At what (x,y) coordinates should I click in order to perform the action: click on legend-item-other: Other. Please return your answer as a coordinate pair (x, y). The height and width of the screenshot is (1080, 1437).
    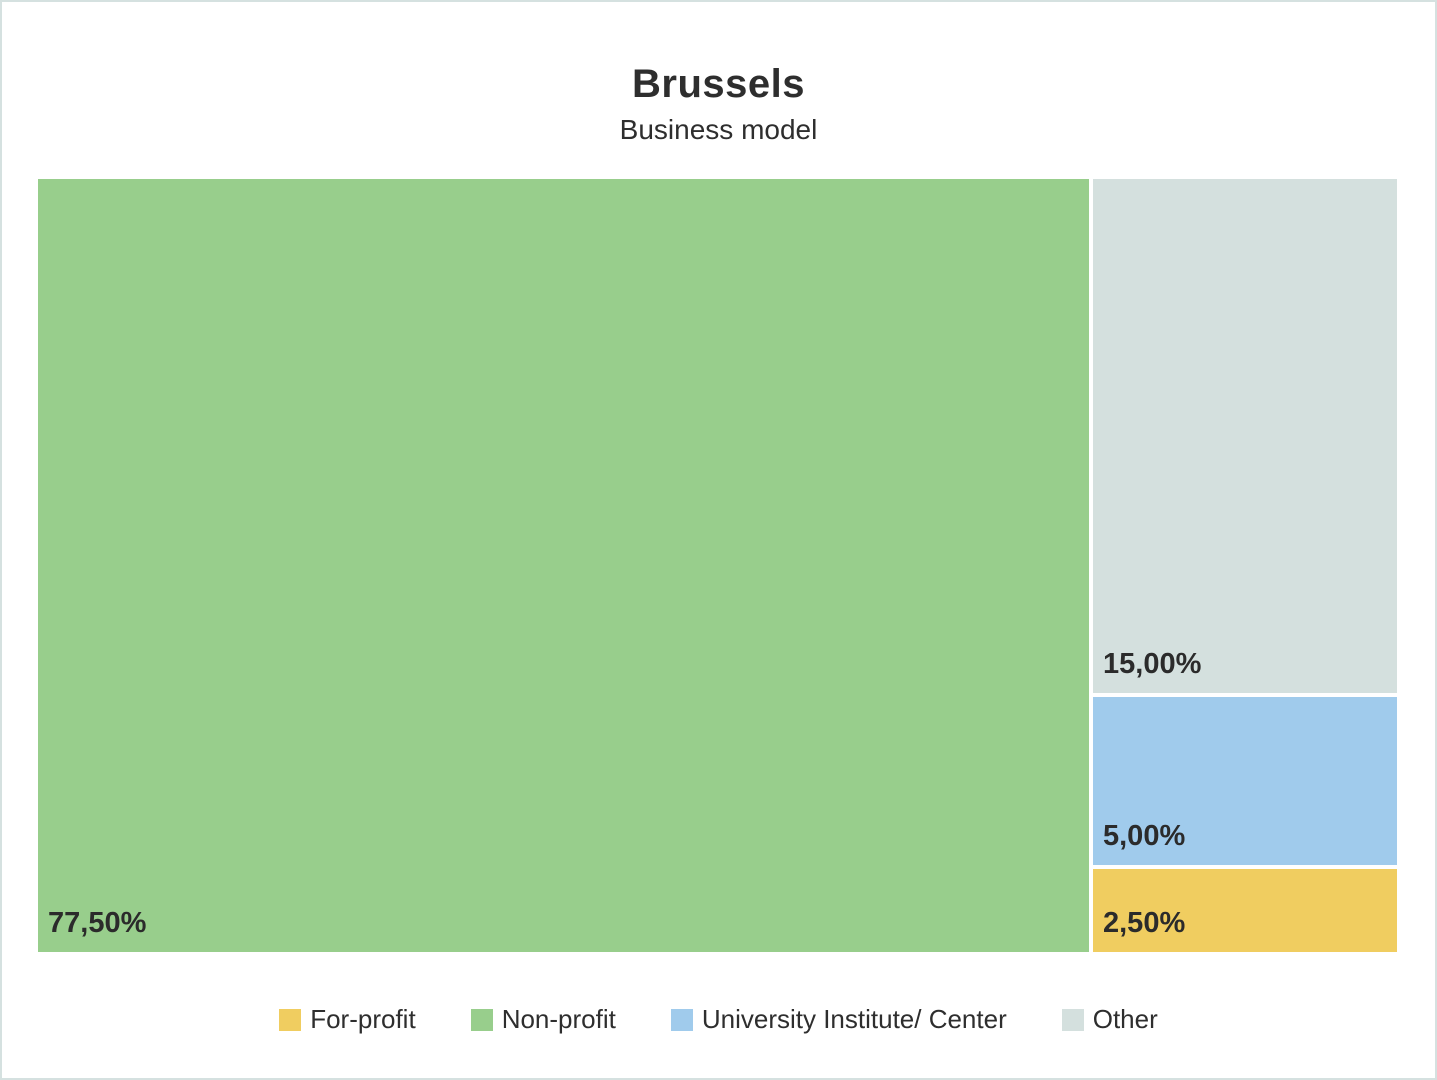
    Looking at the image, I should click on (1109, 1019).